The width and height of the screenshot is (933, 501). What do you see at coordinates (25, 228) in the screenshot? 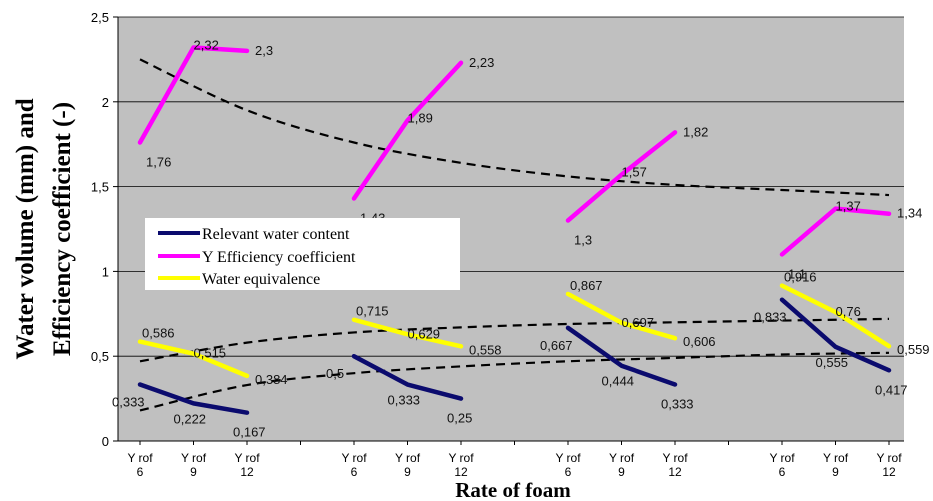
I see `y-axis-title-line-1: Water volume (mm) and` at bounding box center [25, 228].